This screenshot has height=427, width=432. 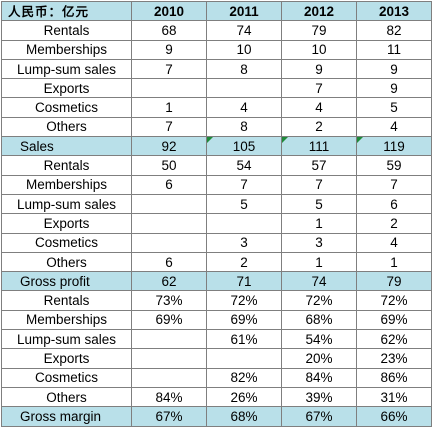 What do you see at coordinates (216, 165) in the screenshot?
I see `table-row: Rentals 50 54 57 59` at bounding box center [216, 165].